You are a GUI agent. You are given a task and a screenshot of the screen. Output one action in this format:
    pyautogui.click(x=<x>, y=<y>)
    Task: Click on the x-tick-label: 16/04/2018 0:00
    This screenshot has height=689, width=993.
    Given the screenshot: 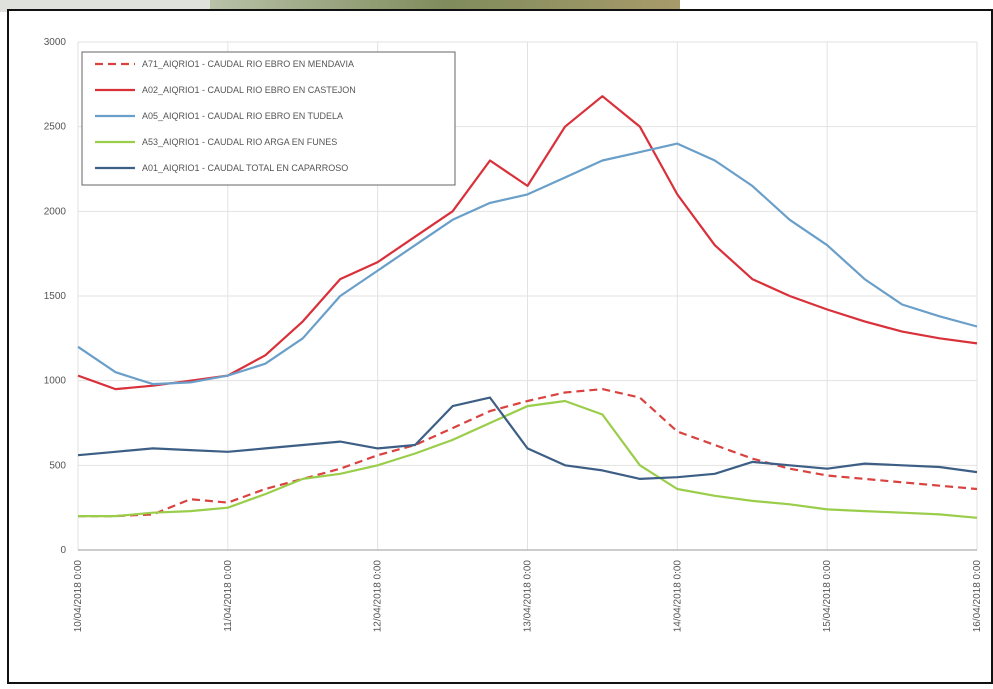 What is the action you would take?
    pyautogui.click(x=977, y=596)
    